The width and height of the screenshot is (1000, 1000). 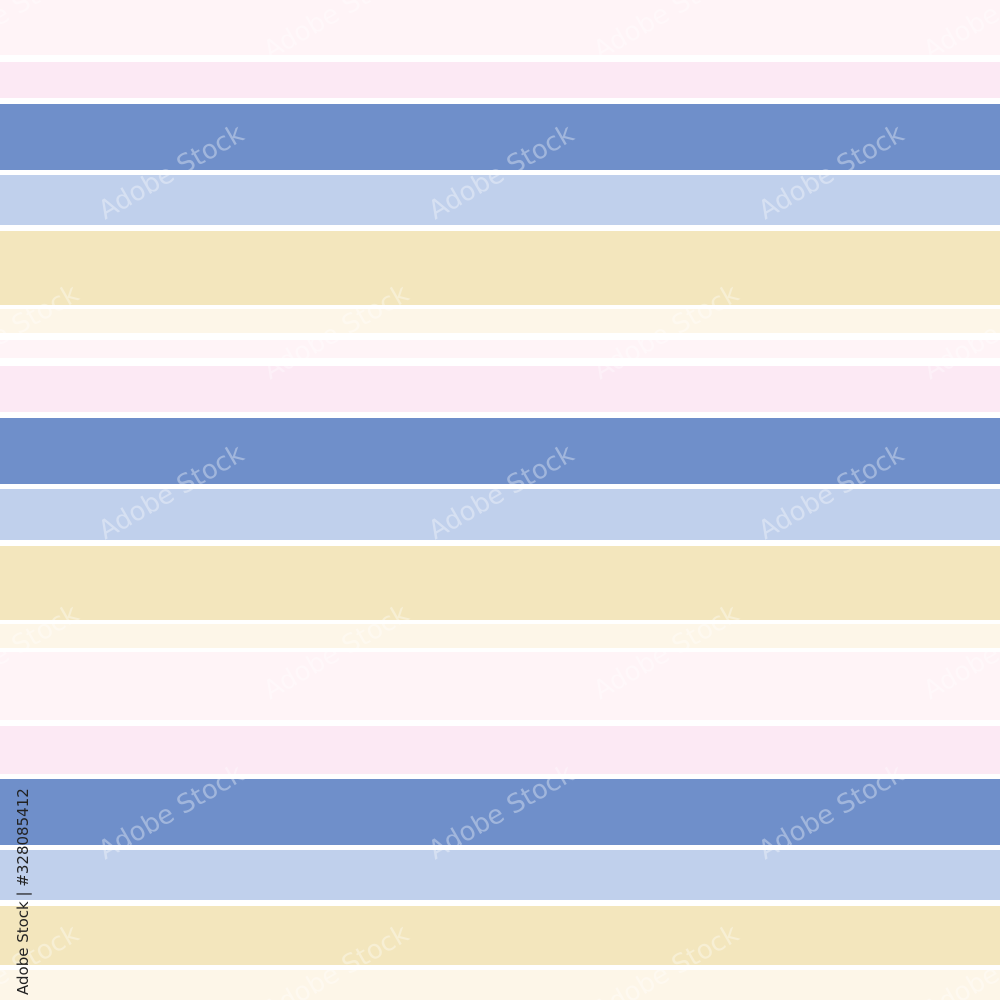 What do you see at coordinates (23, 891) in the screenshot?
I see `stock-id: Adobe Stock | #328085412` at bounding box center [23, 891].